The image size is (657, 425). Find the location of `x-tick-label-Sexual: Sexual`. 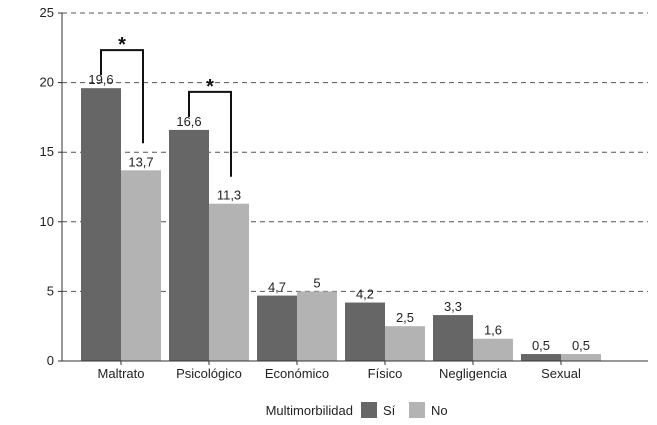

x-tick-label-Sexual: Sexual is located at coordinates (561, 373).